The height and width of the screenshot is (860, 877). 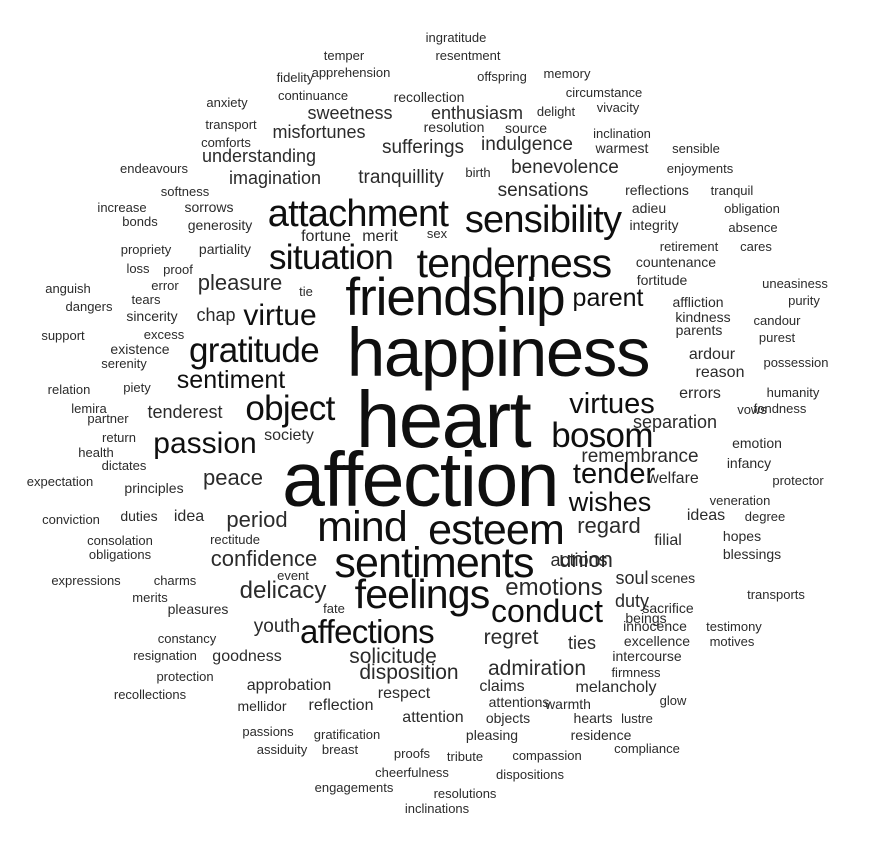 I want to click on cloud-word: intercourse, so click(x=647, y=656).